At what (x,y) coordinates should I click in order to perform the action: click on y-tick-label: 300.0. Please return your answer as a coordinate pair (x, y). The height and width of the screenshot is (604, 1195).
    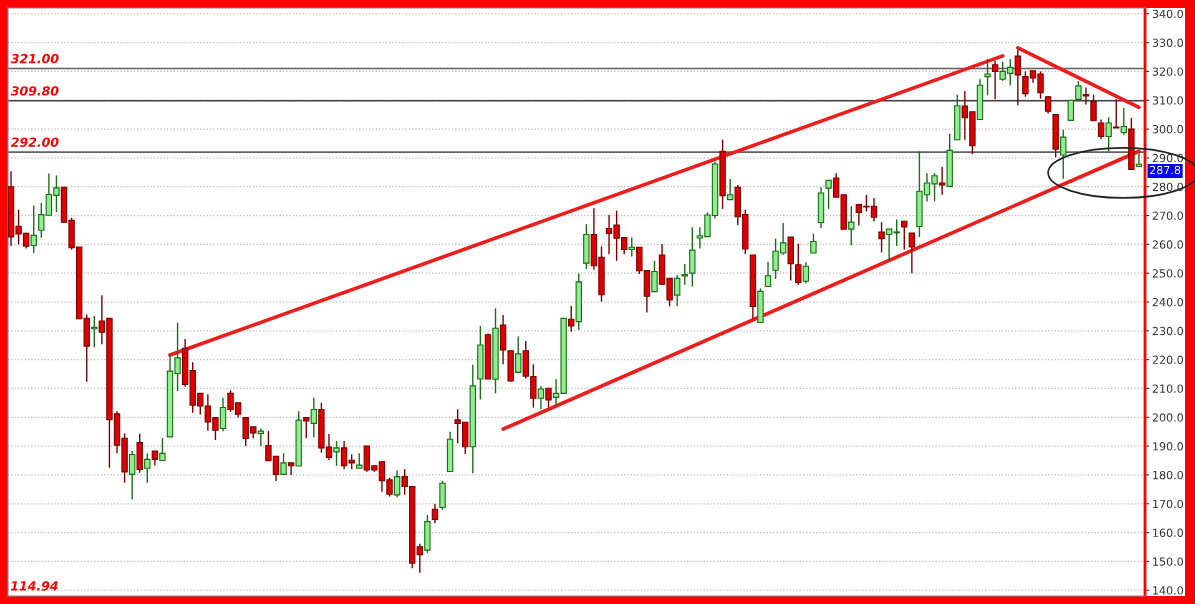
    Looking at the image, I should click on (1168, 129).